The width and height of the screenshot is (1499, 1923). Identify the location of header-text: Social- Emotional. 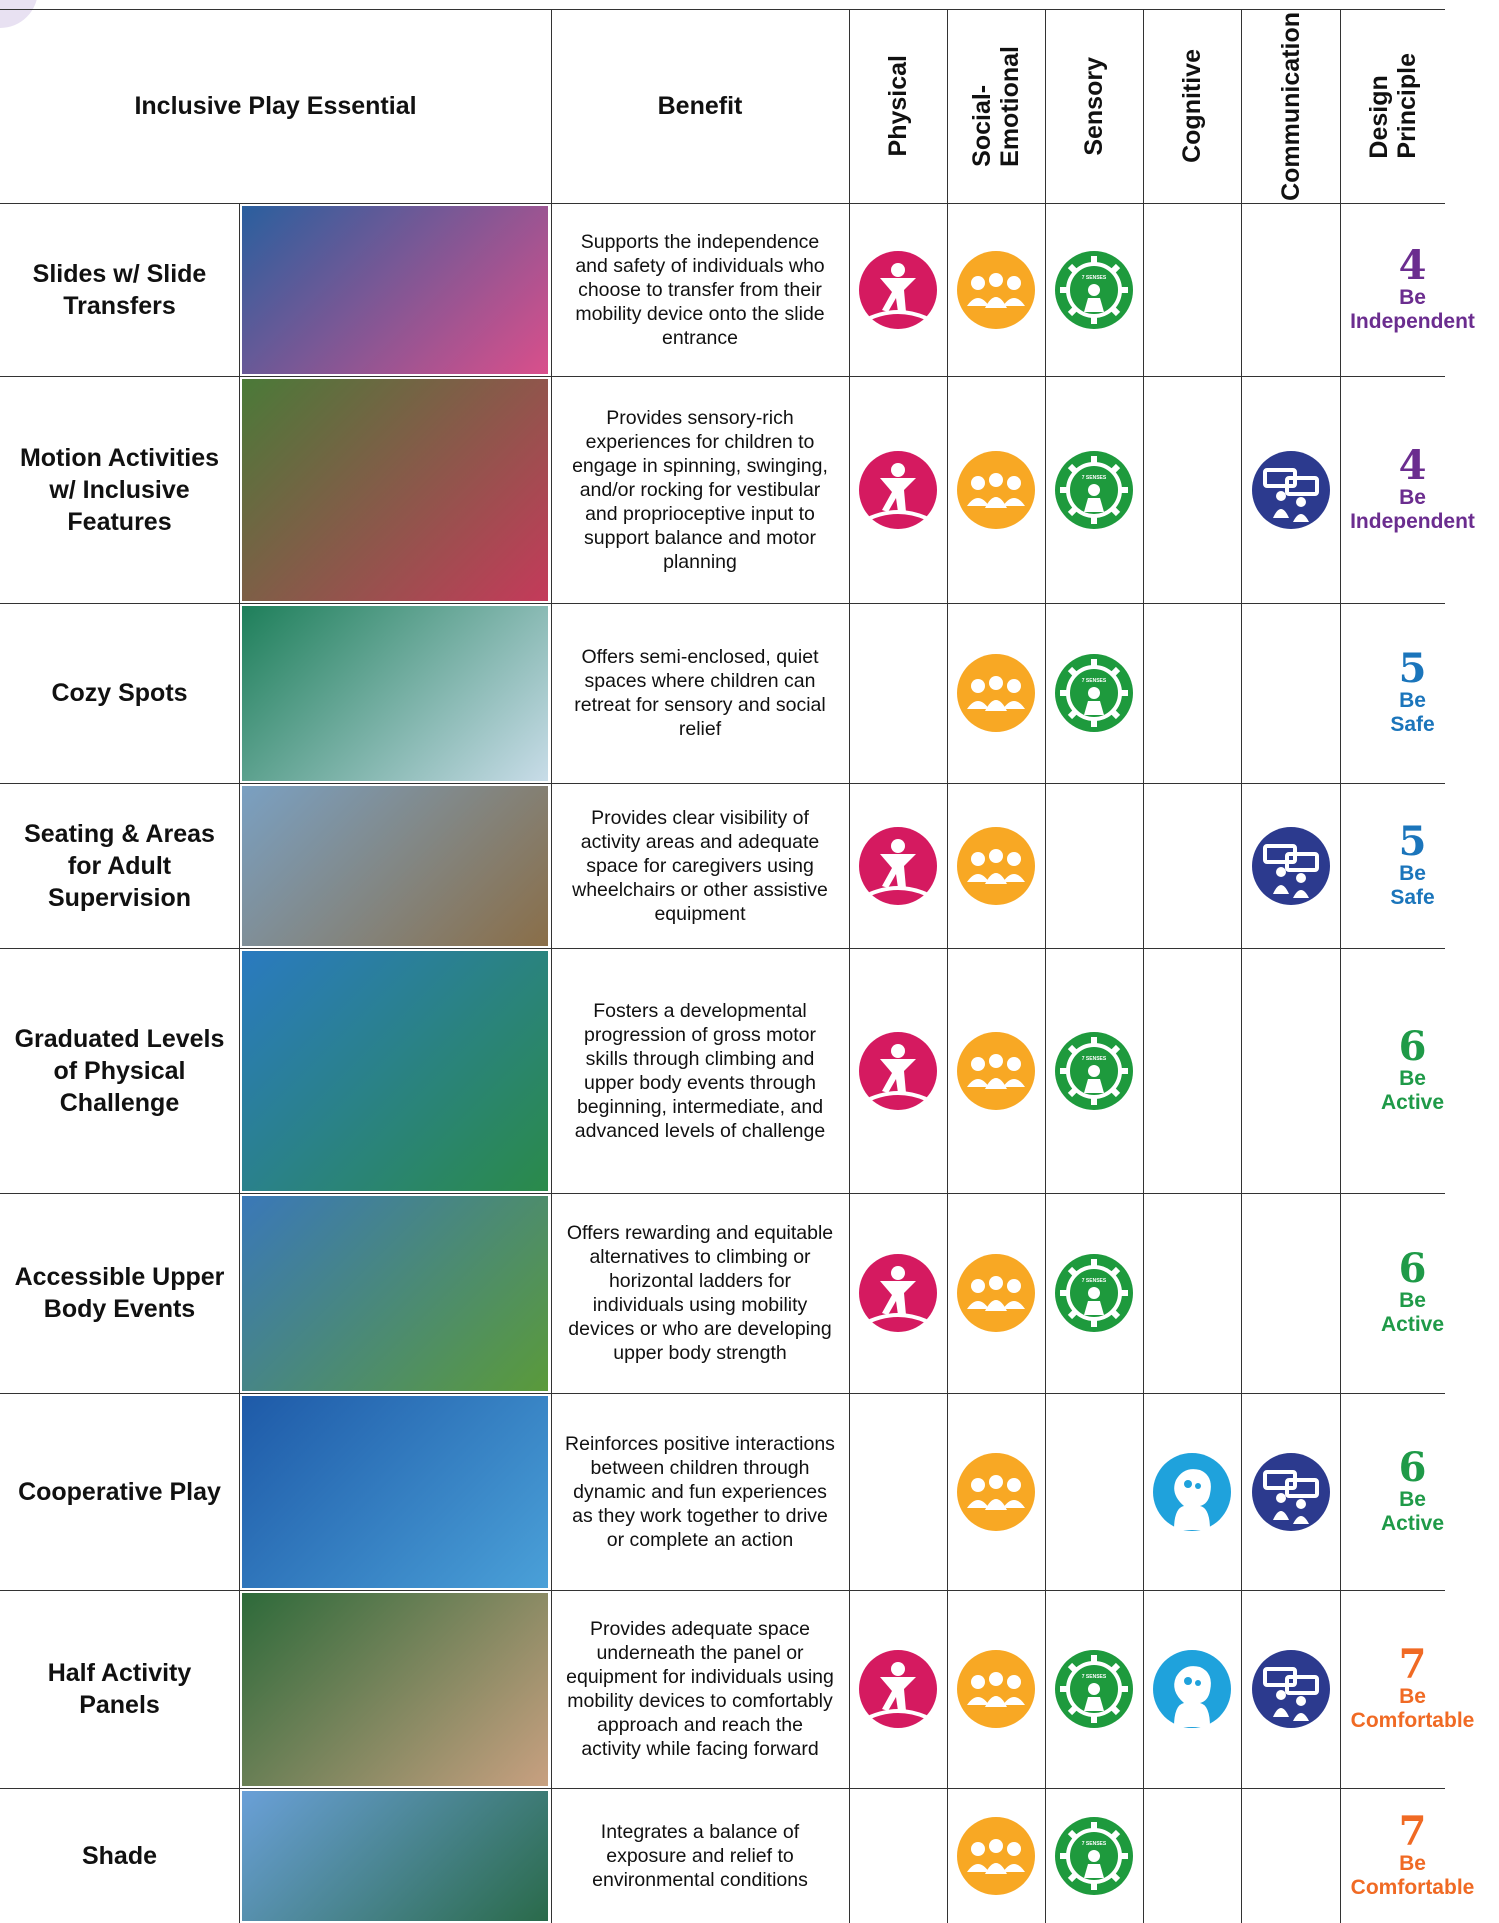
(996, 106).